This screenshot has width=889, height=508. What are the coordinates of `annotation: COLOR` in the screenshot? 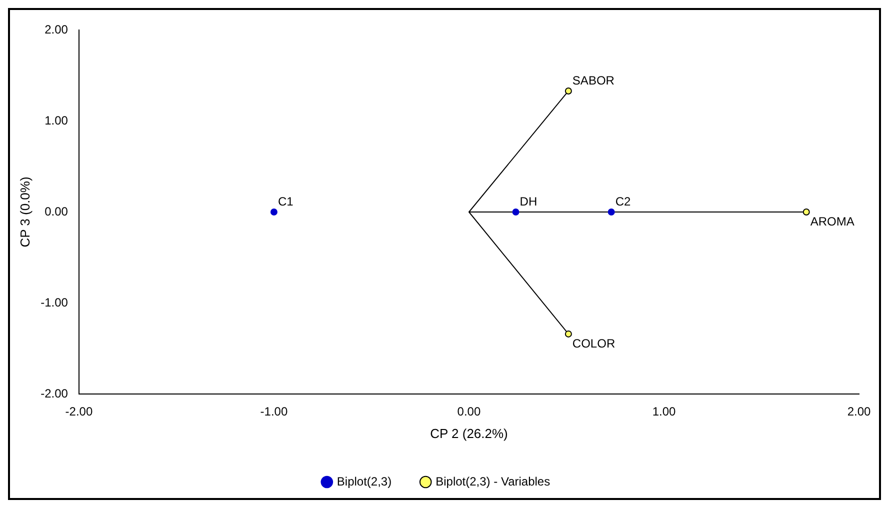 It's located at (594, 343).